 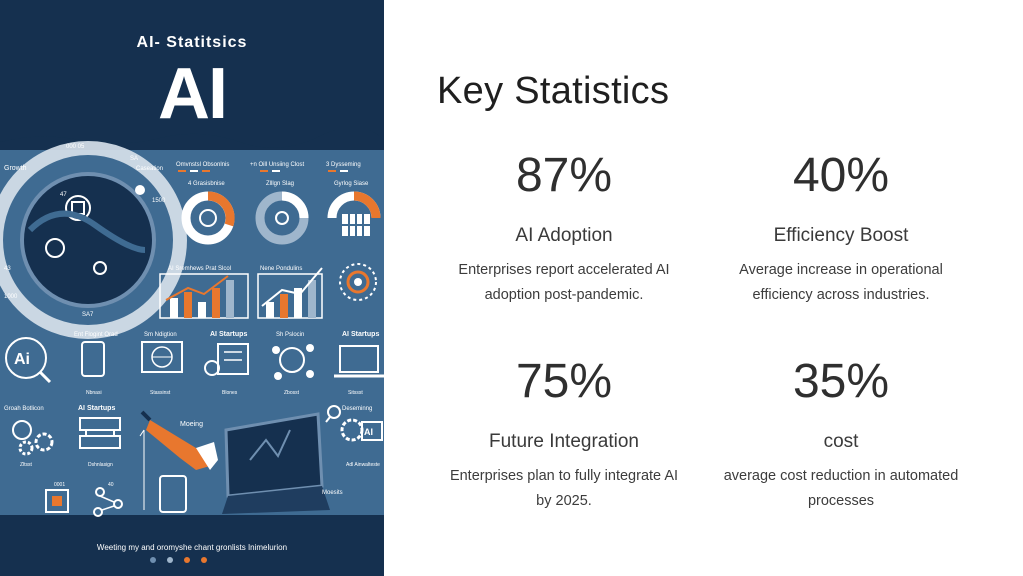 I want to click on label-row1-c: AI Startups, so click(x=228, y=334).